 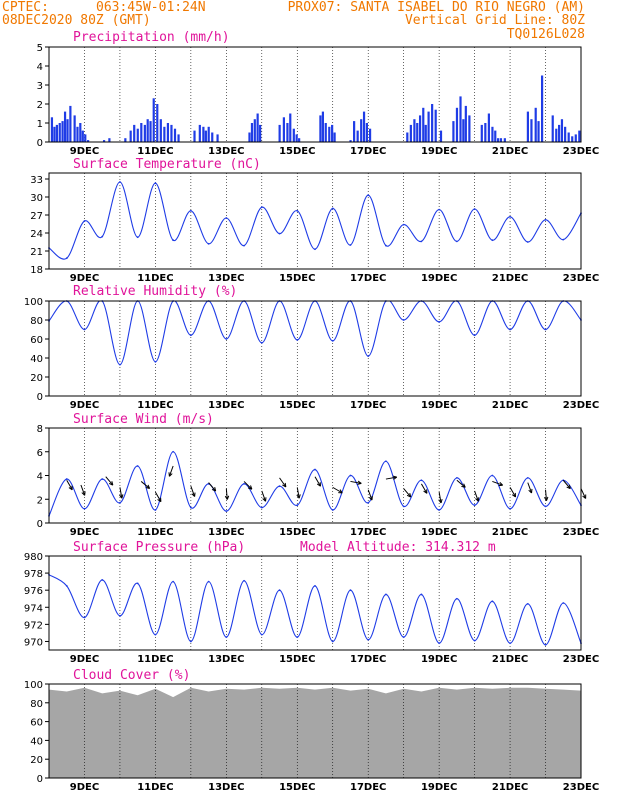 I want to click on pressure-ytick-label: 978, so click(x=33, y=574).